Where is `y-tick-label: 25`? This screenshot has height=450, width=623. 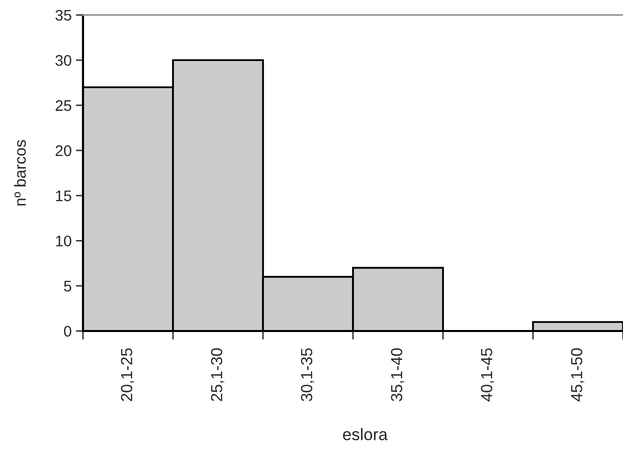 y-tick-label: 25 is located at coordinates (64, 105).